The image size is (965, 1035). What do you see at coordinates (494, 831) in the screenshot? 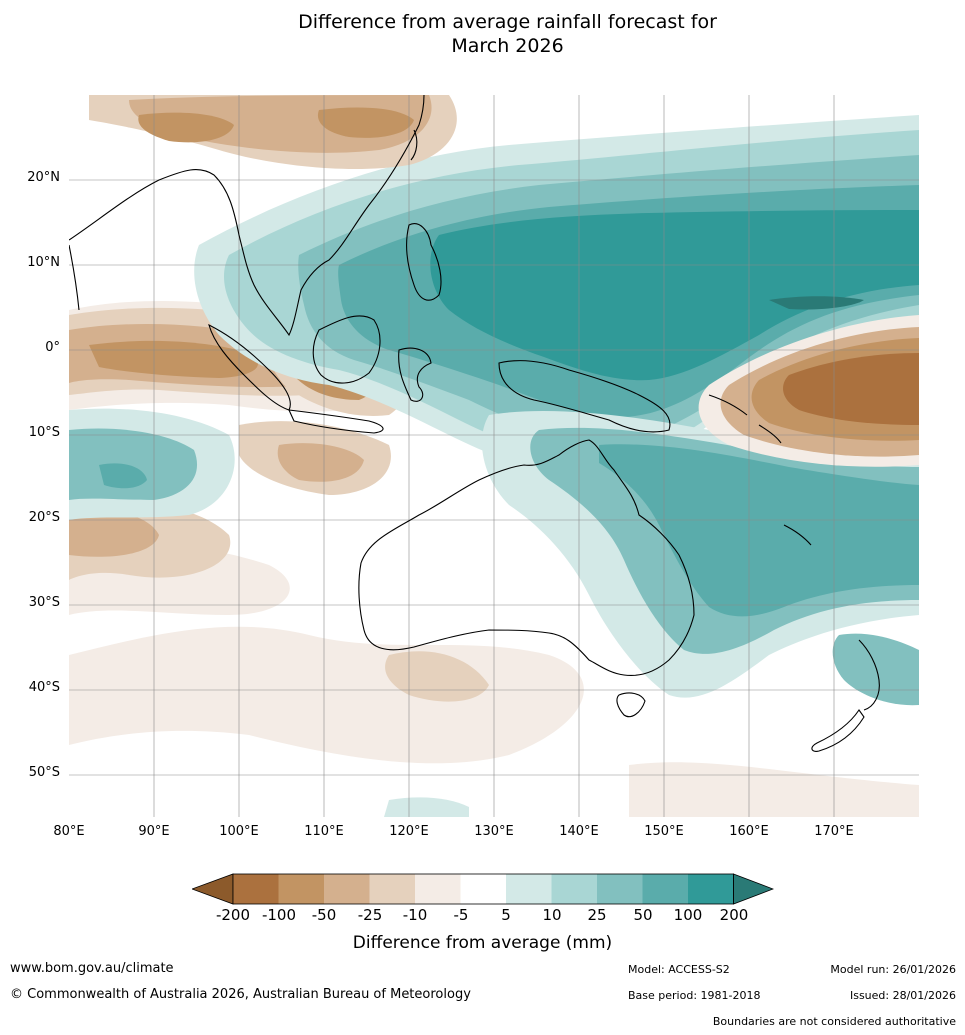
I see `lon-label-130e: 130°E` at bounding box center [494, 831].